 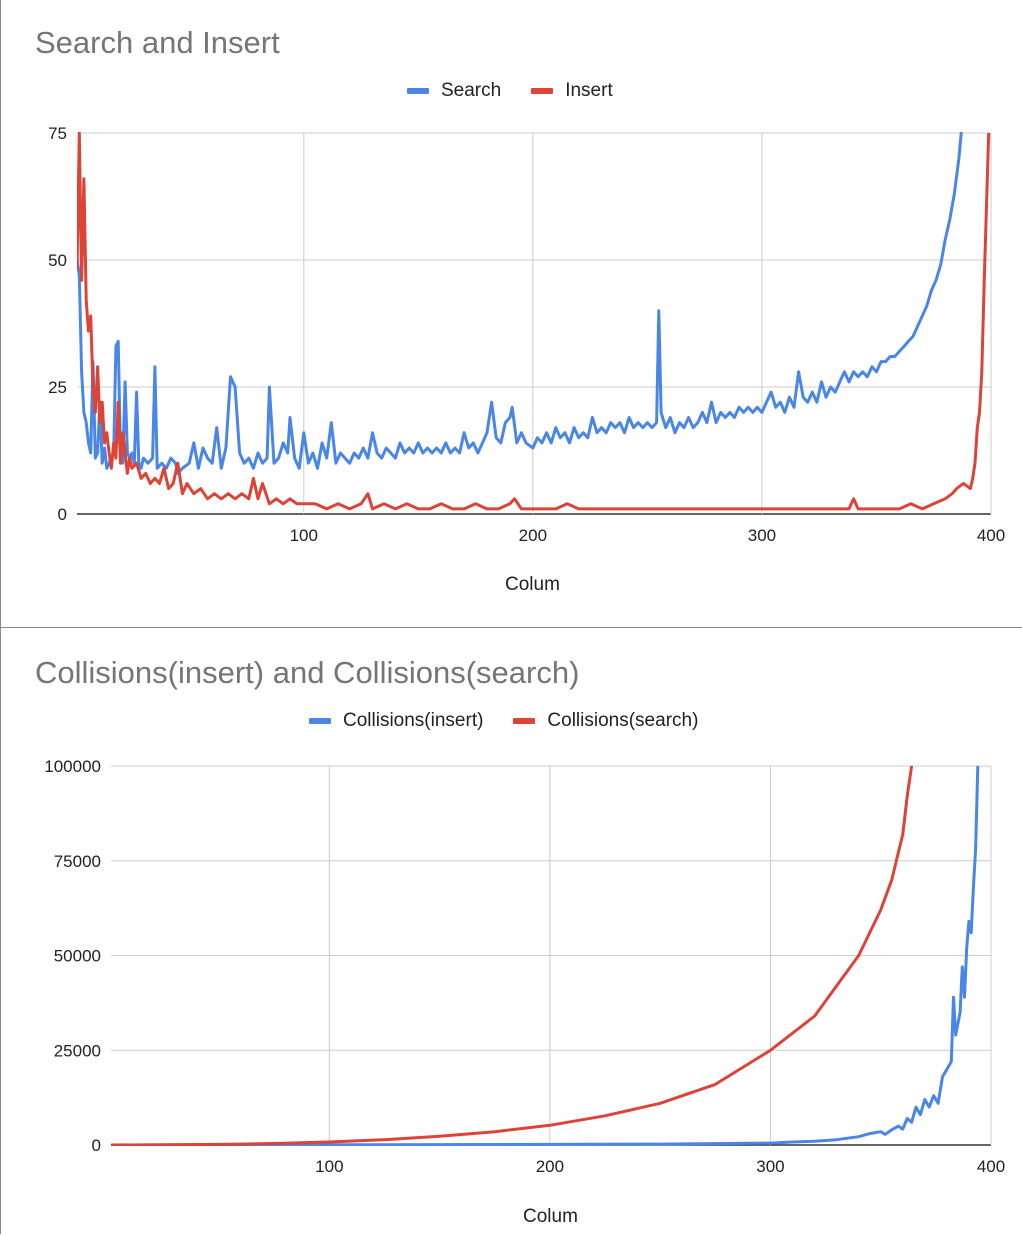 I want to click on legend: Search Insert, so click(x=525, y=91).